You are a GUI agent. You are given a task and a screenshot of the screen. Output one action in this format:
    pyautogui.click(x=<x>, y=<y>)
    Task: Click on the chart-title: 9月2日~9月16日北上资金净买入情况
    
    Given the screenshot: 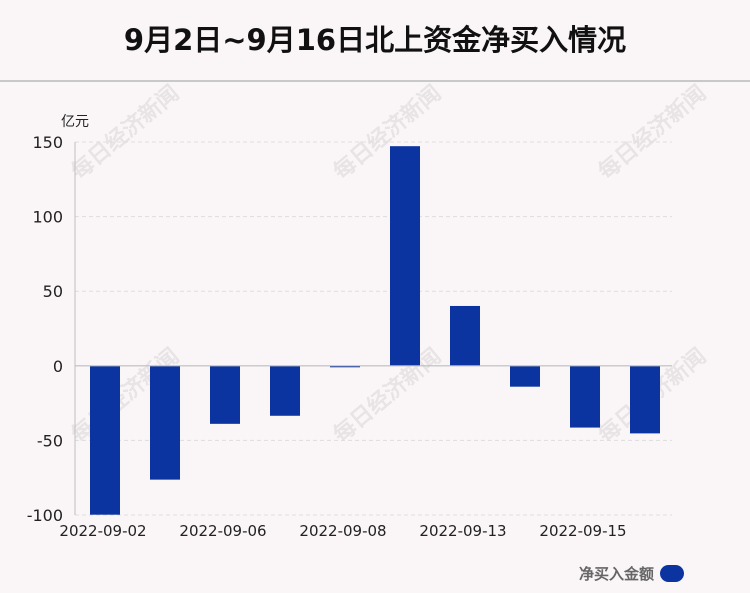 What is the action you would take?
    pyautogui.click(x=375, y=40)
    